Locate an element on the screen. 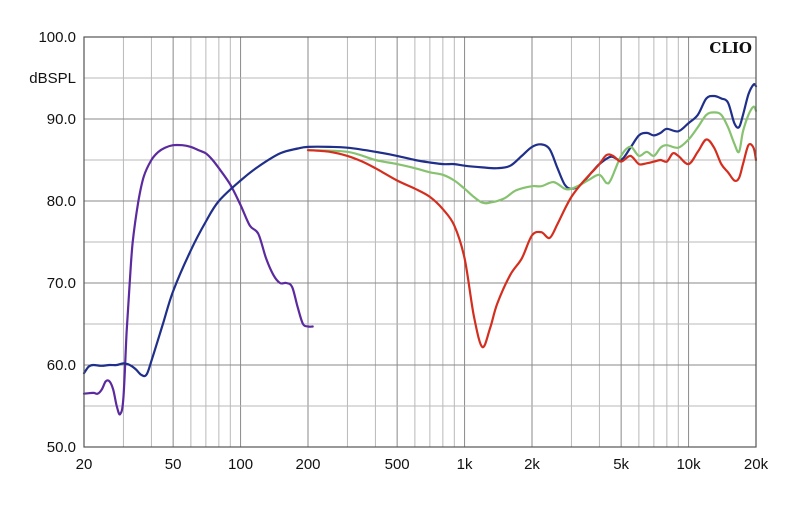  y-tick-label: 70.0 is located at coordinates (61, 283).